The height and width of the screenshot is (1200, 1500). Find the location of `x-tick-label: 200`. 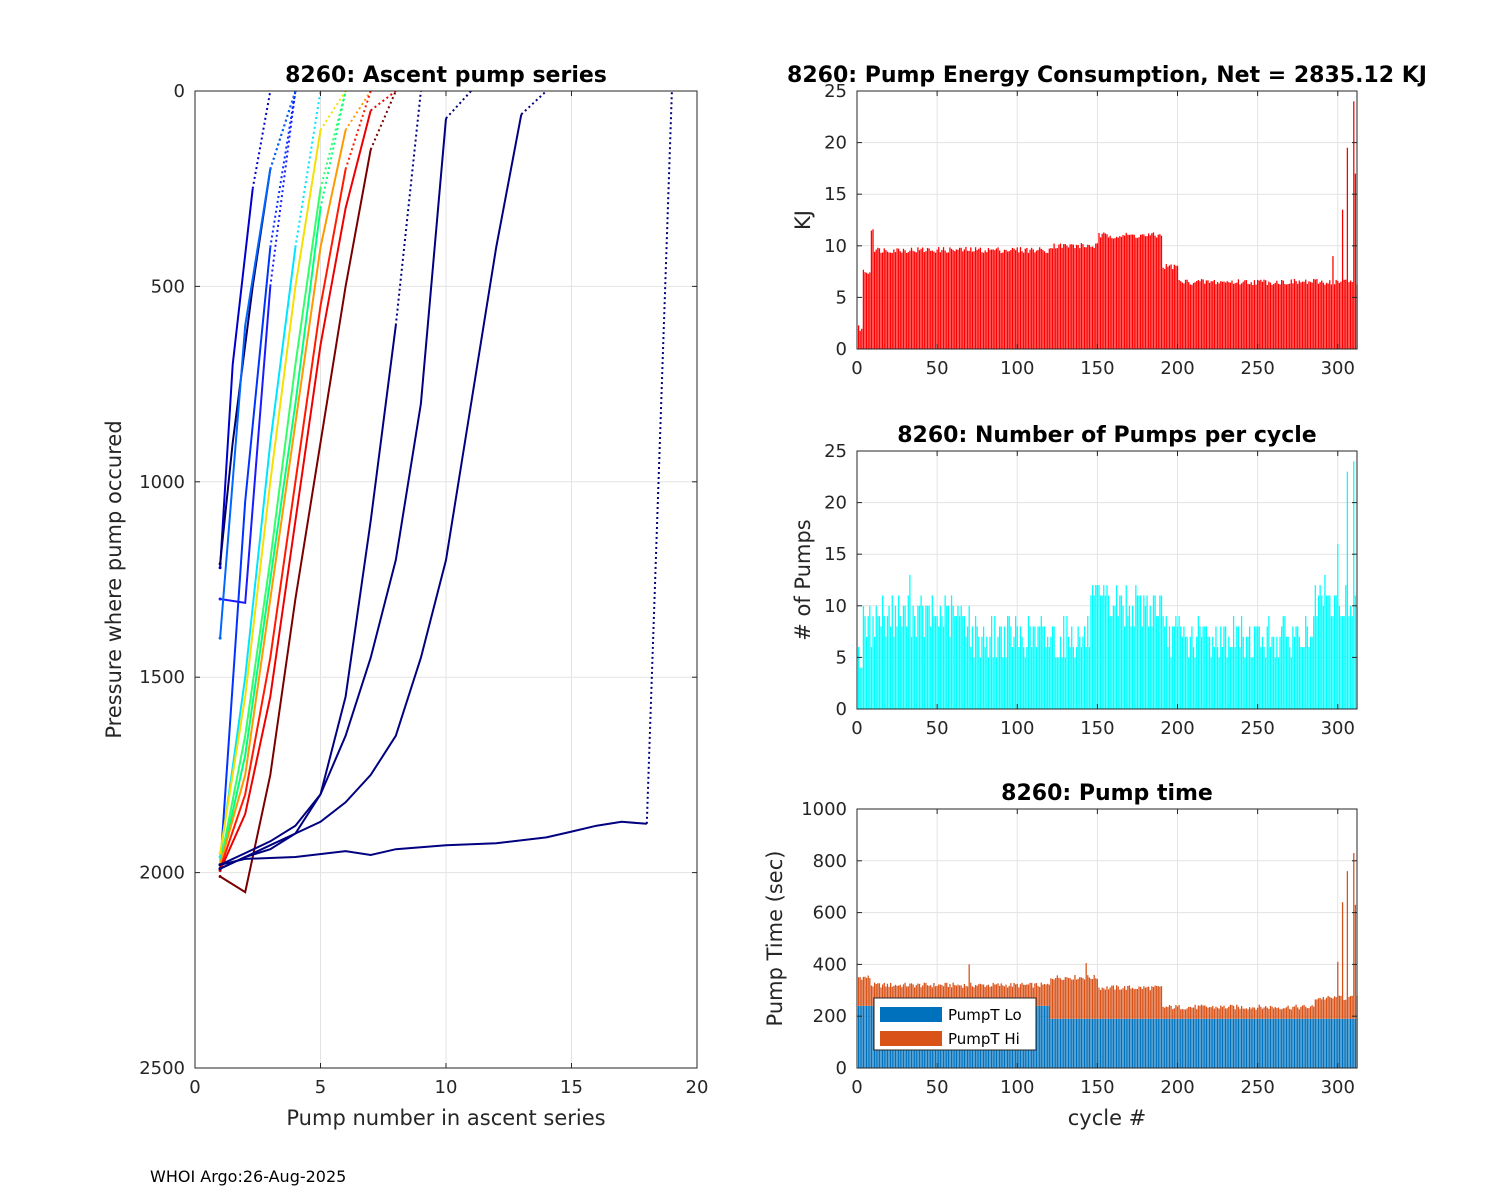

x-tick-label: 200 is located at coordinates (1177, 368).